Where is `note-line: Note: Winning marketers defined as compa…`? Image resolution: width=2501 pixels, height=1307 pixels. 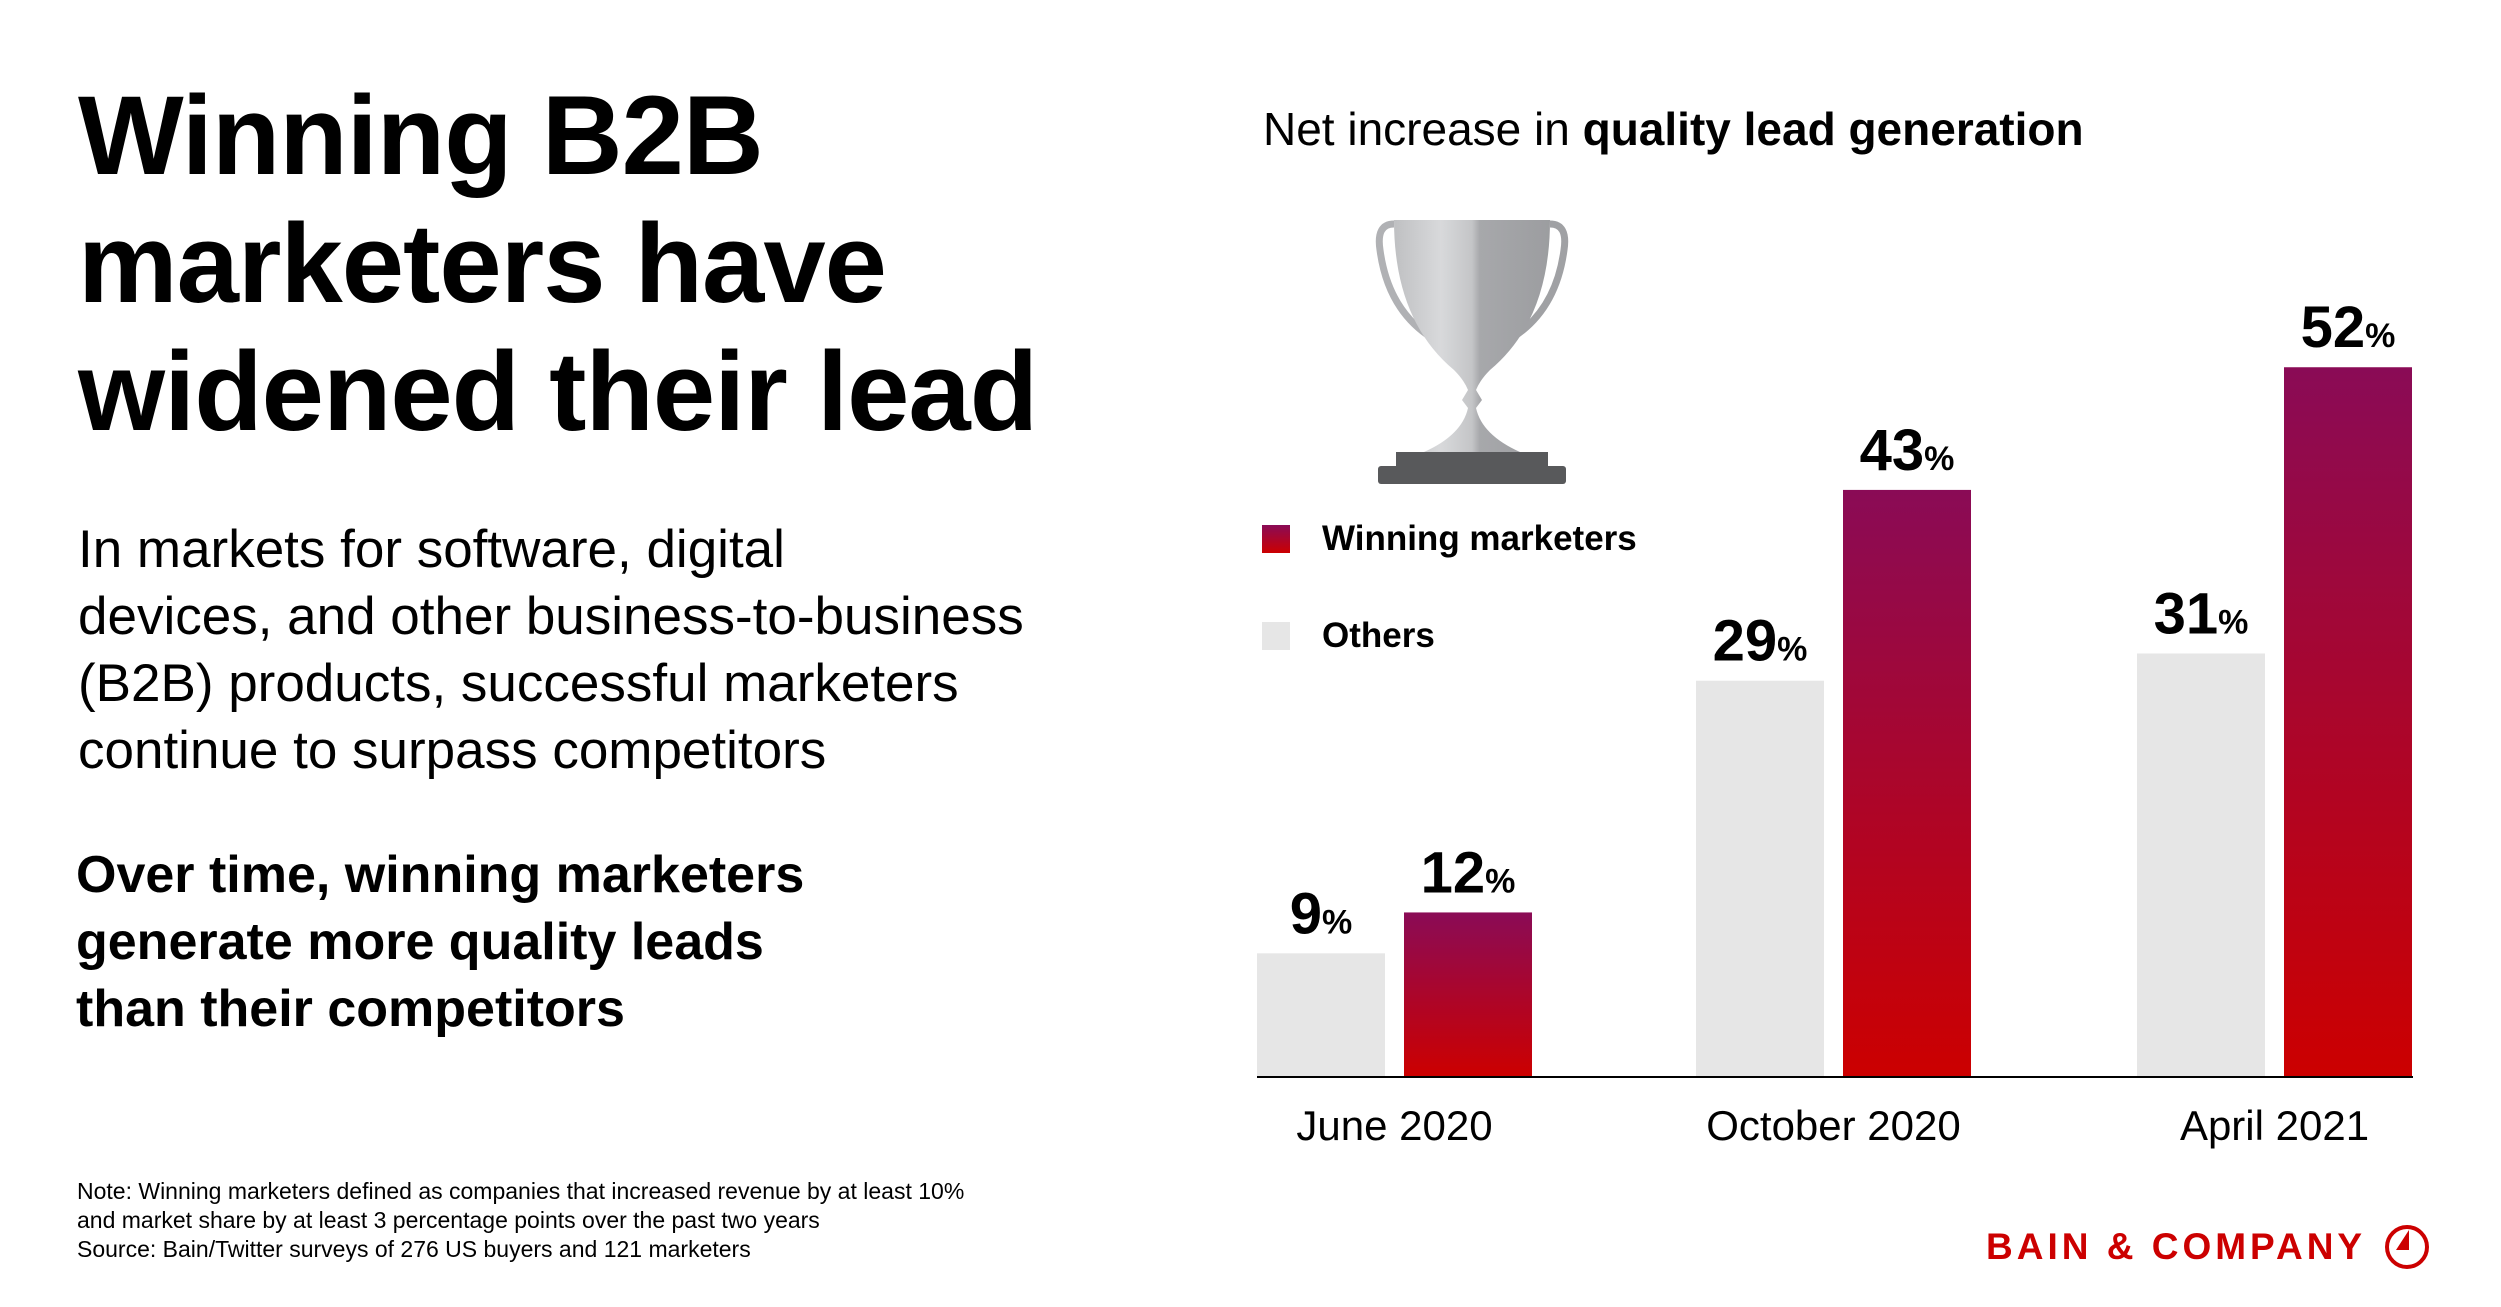 note-line: Note: Winning marketers defined as compa… is located at coordinates (521, 1191).